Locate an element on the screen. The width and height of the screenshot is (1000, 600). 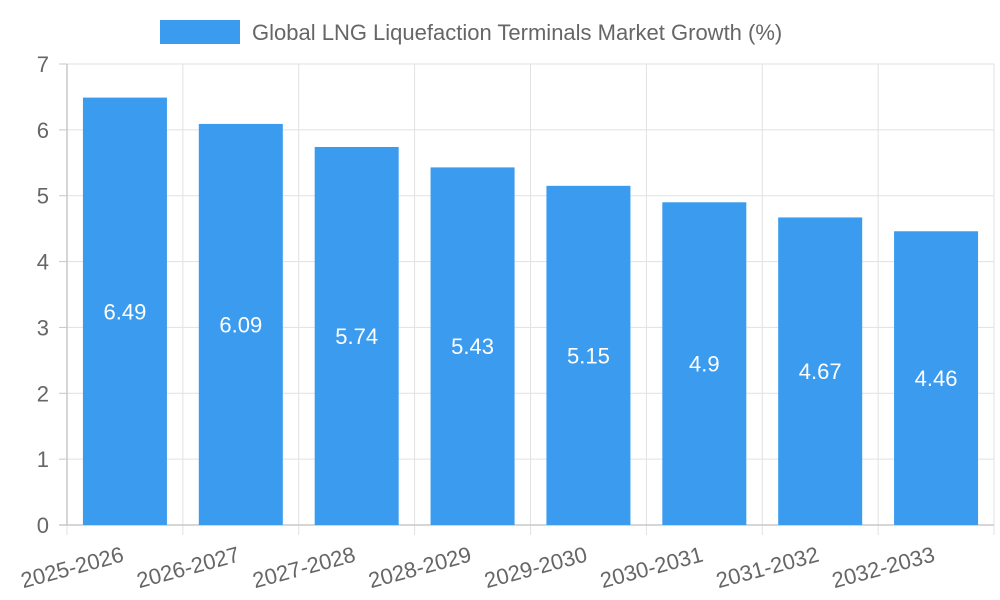
y-tick-label: 7 is located at coordinates (43, 64).